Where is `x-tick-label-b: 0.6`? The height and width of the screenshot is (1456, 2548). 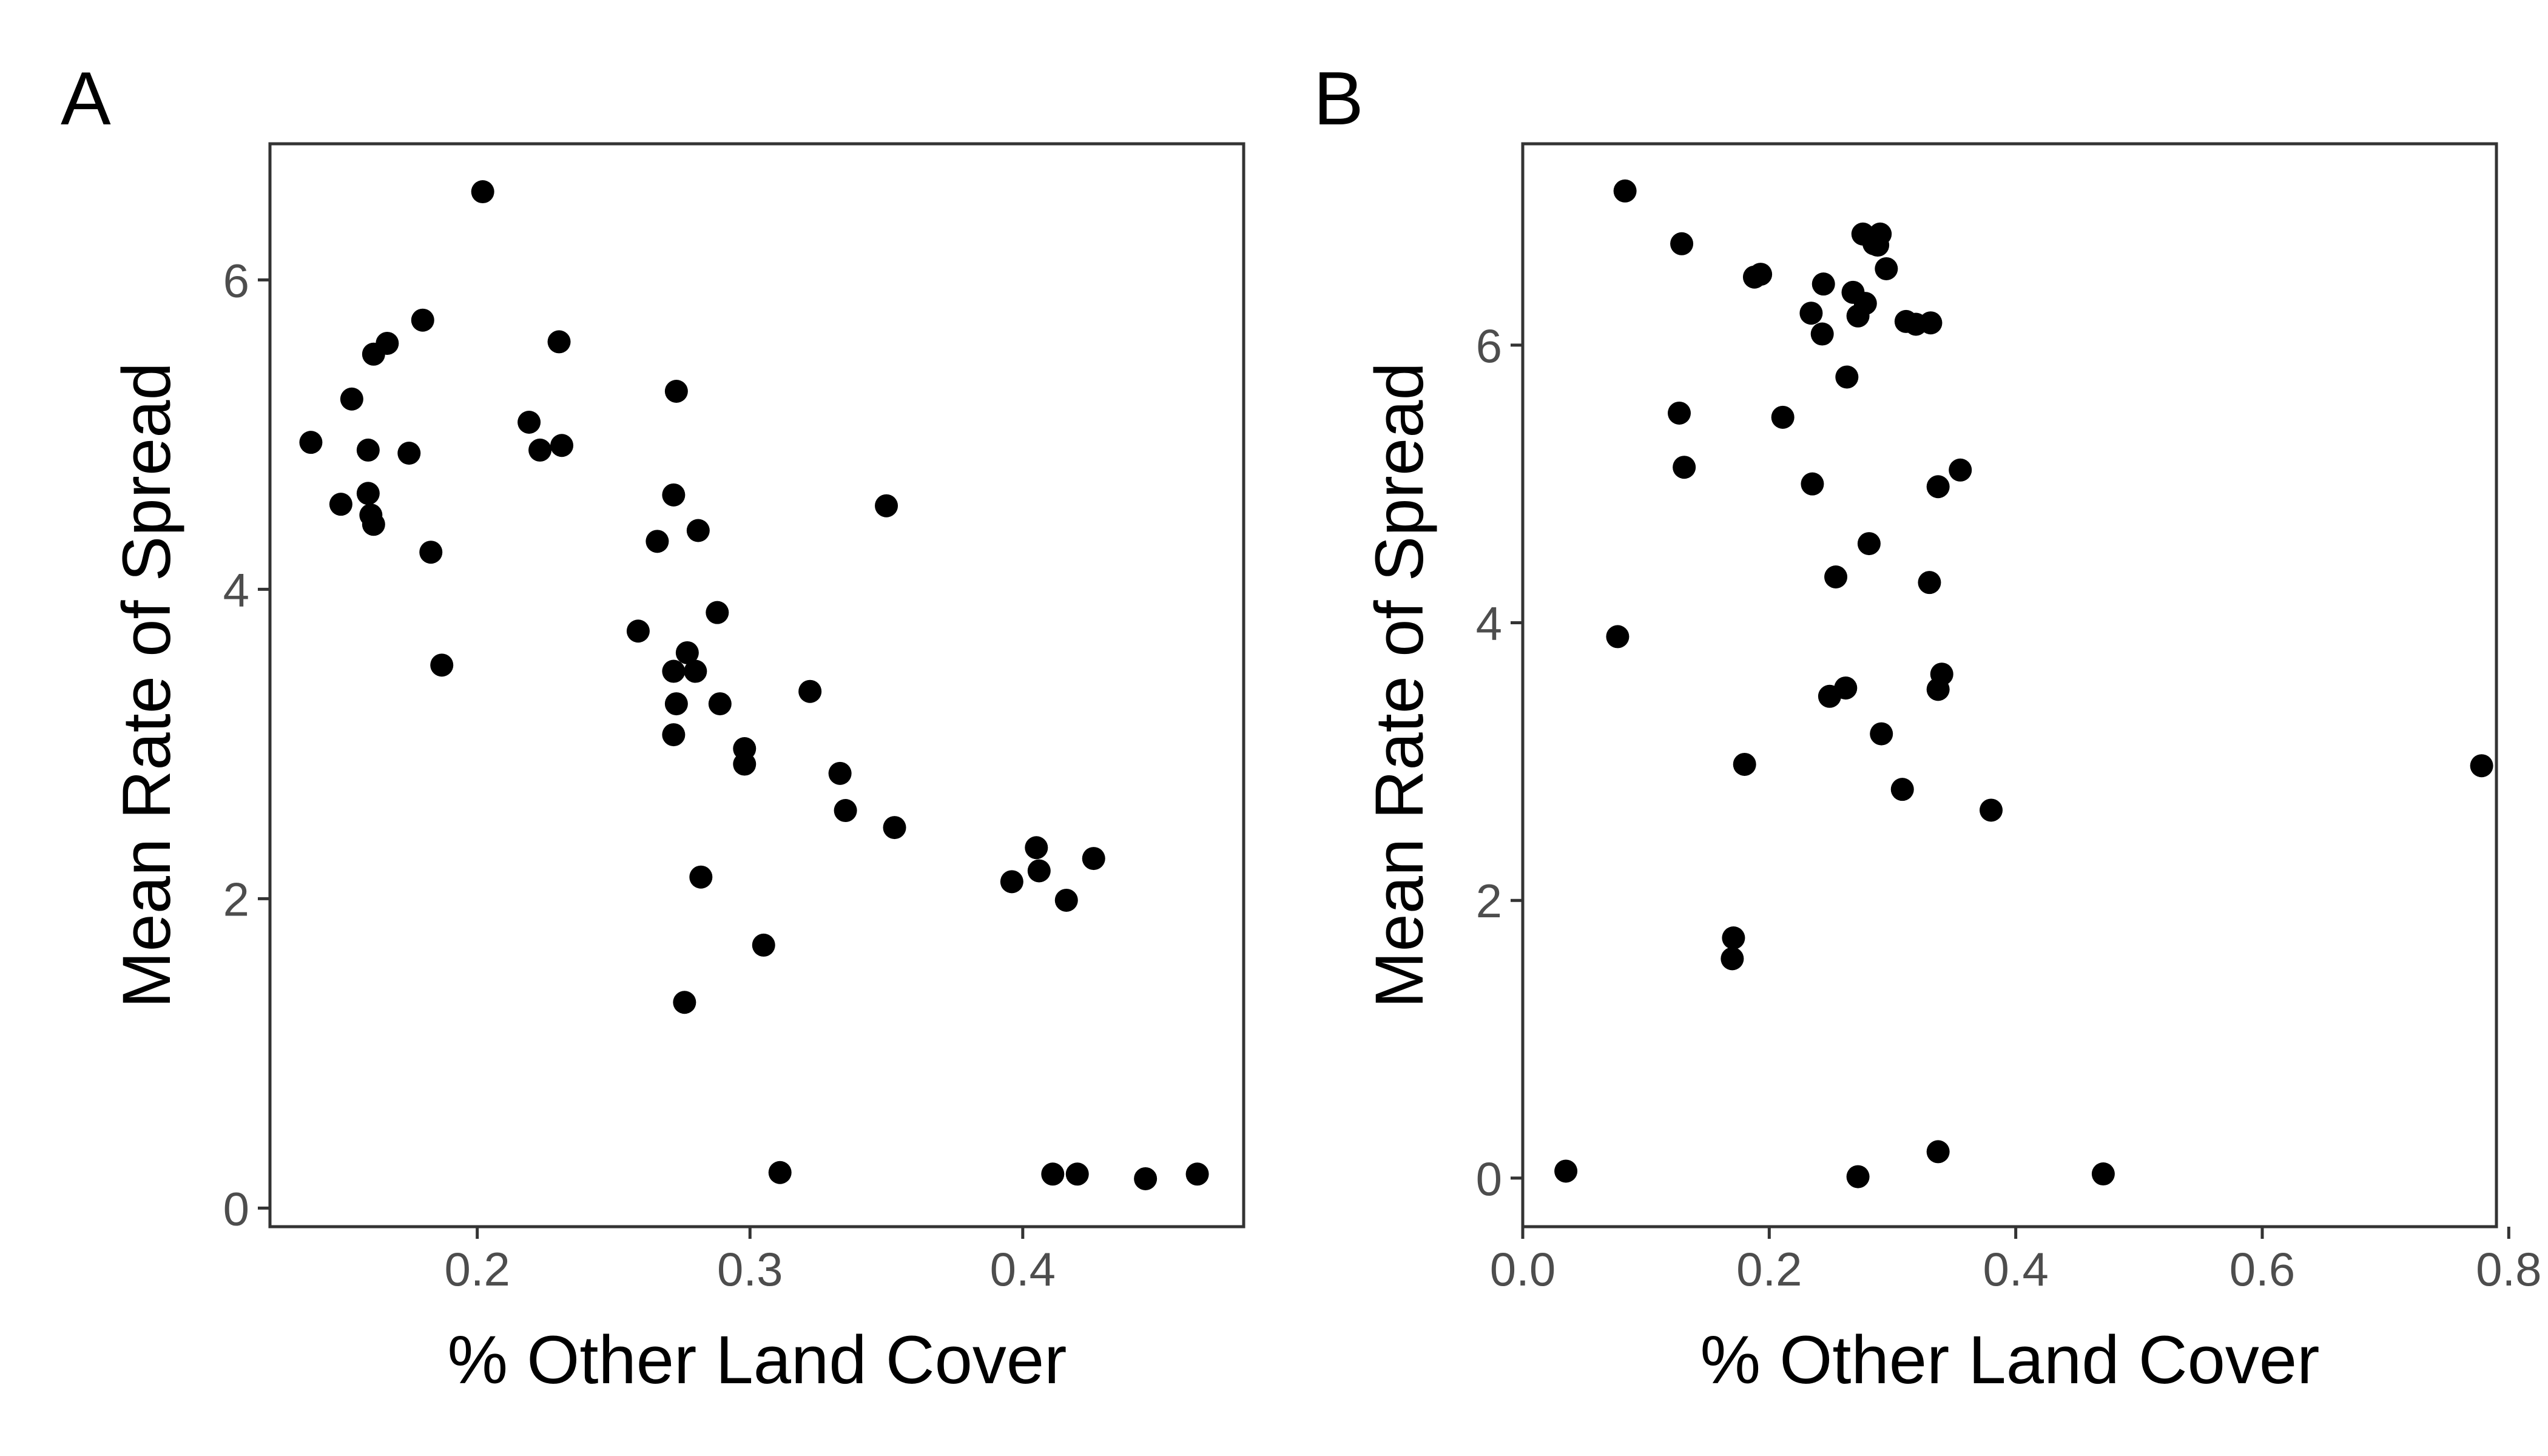
x-tick-label-b: 0.6 is located at coordinates (2262, 1269).